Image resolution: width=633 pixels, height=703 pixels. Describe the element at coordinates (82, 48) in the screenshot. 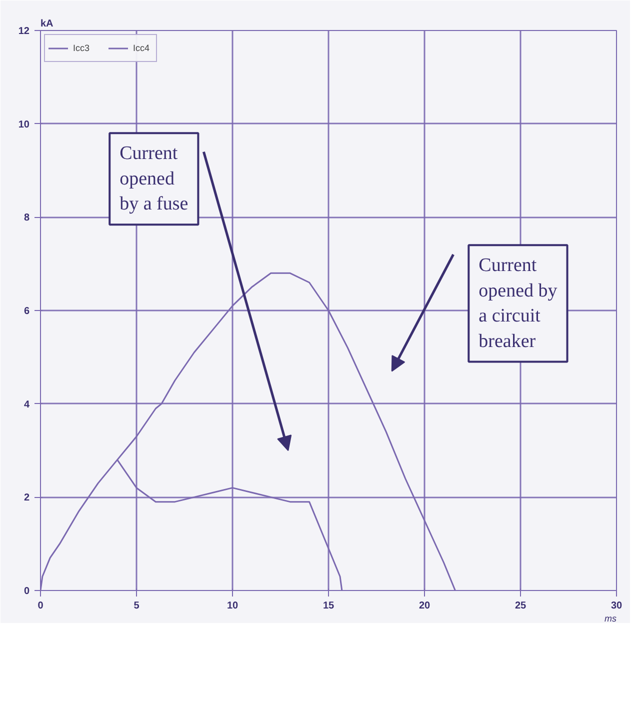

I see `legend-label: Icc3` at that location.